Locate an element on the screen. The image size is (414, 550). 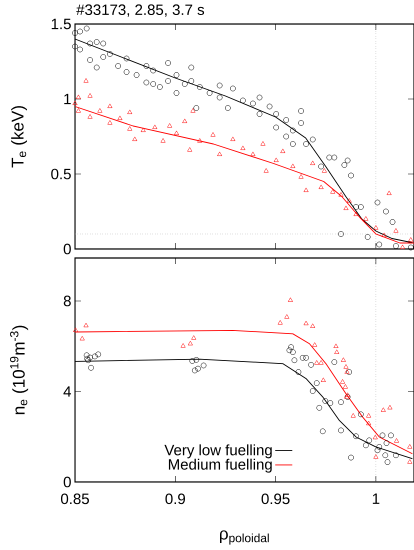
x-tick-label: 1 is located at coordinates (376, 499).